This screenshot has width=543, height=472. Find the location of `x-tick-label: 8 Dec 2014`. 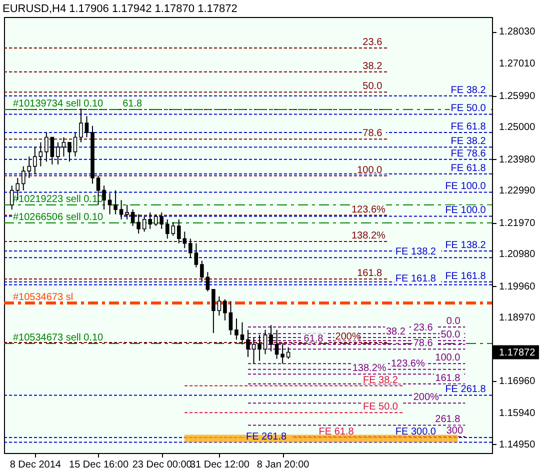

x-tick-label: 8 Dec 2014 is located at coordinates (36, 465).